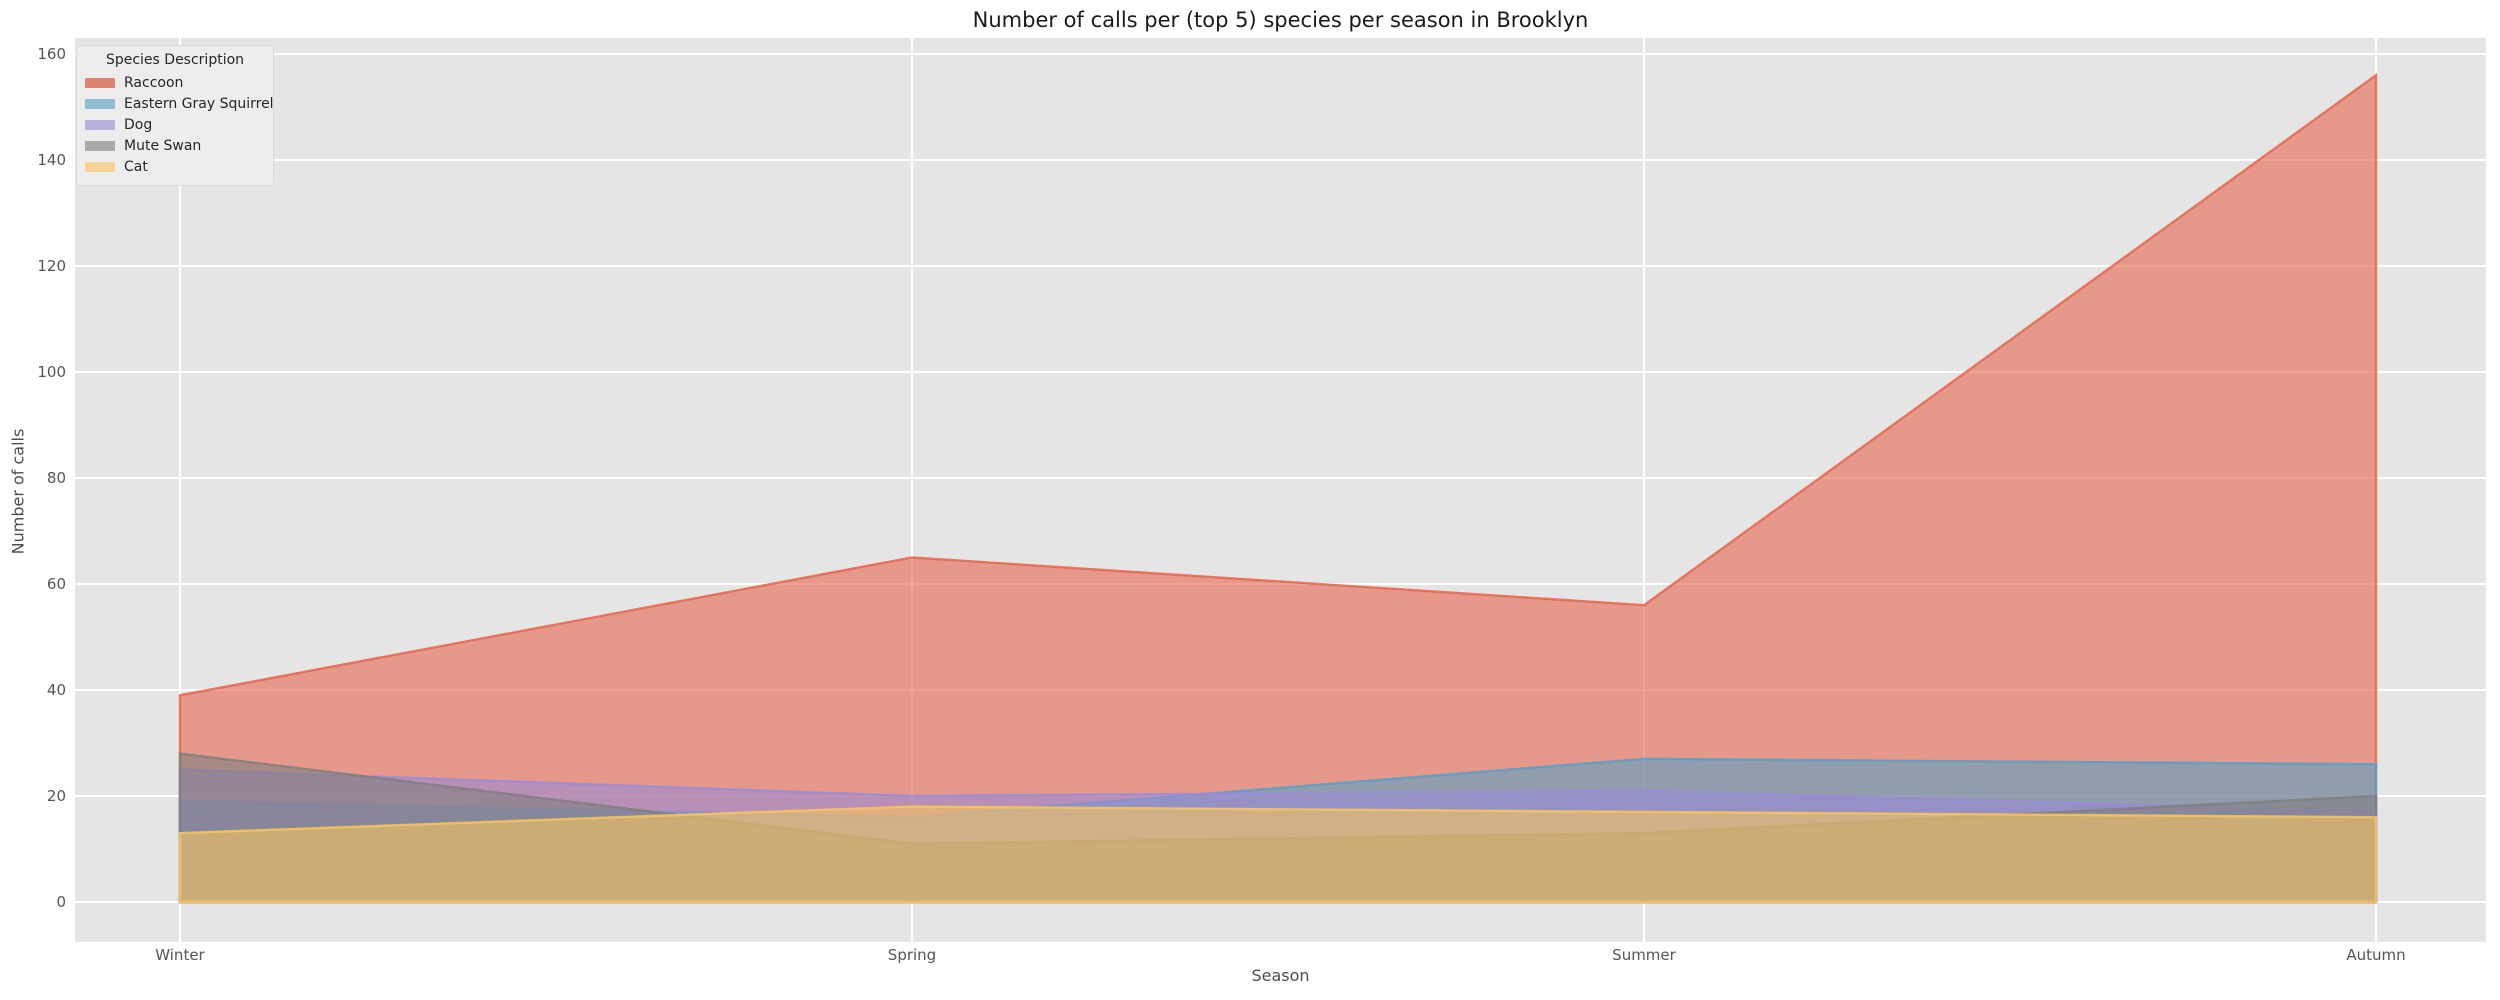 This screenshot has width=2500, height=1000. Describe the element at coordinates (61, 902) in the screenshot. I see `y-tick-0: 0` at that location.